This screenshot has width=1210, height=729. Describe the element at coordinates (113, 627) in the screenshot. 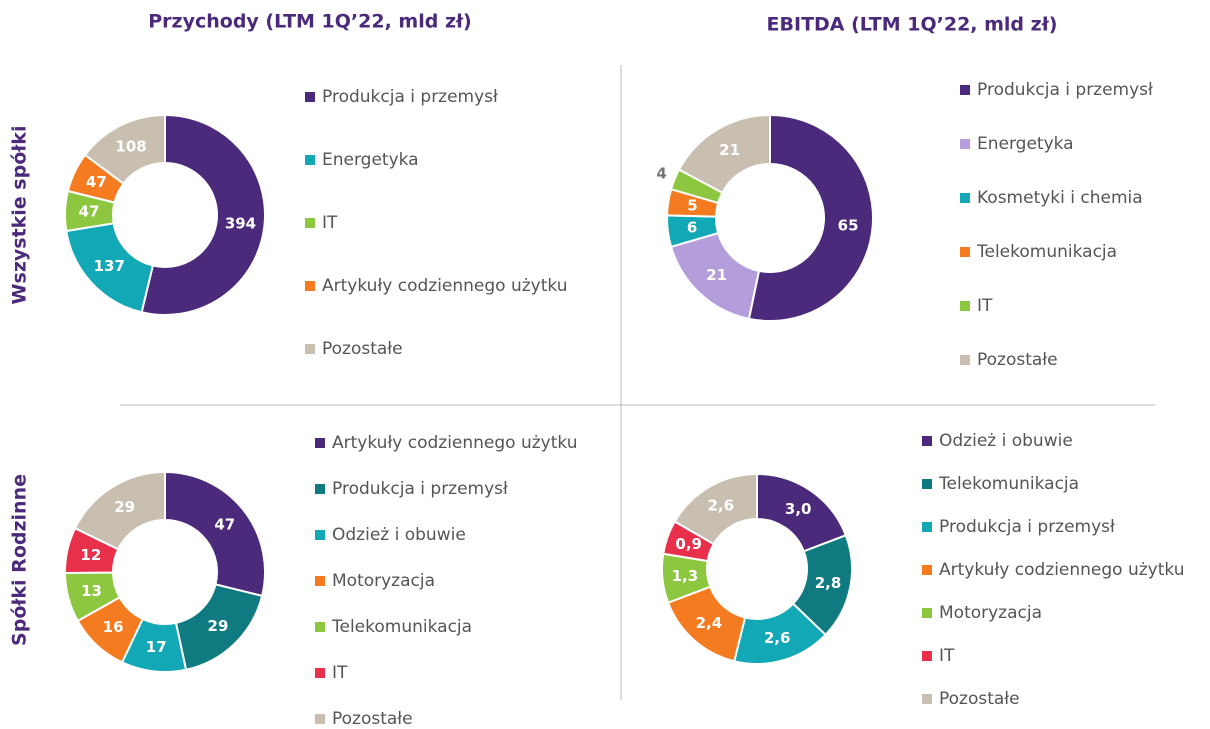

I see `data-label: 16` at that location.